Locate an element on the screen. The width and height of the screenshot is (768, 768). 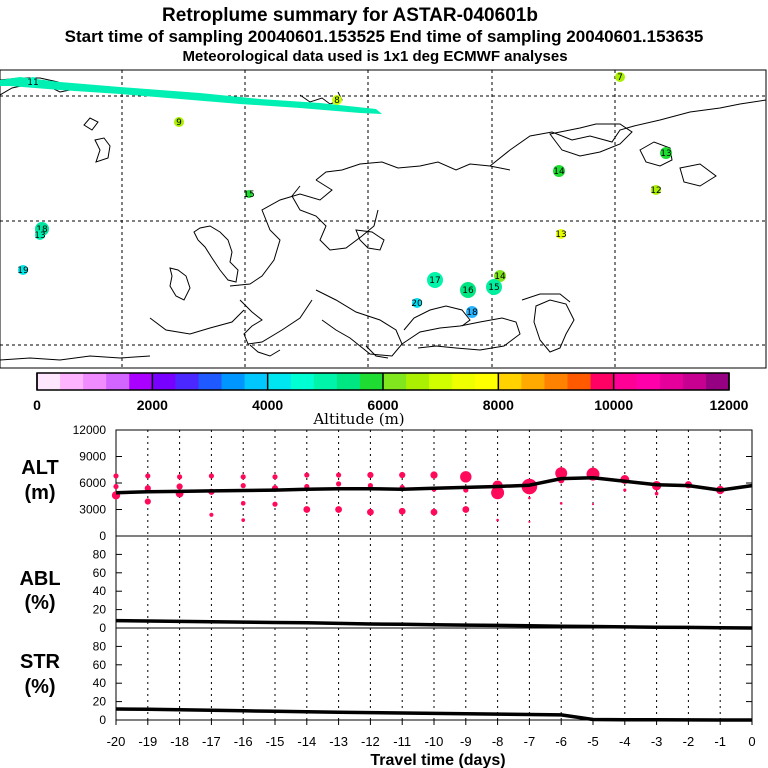
map-point-label: 17 is located at coordinates (434, 281).